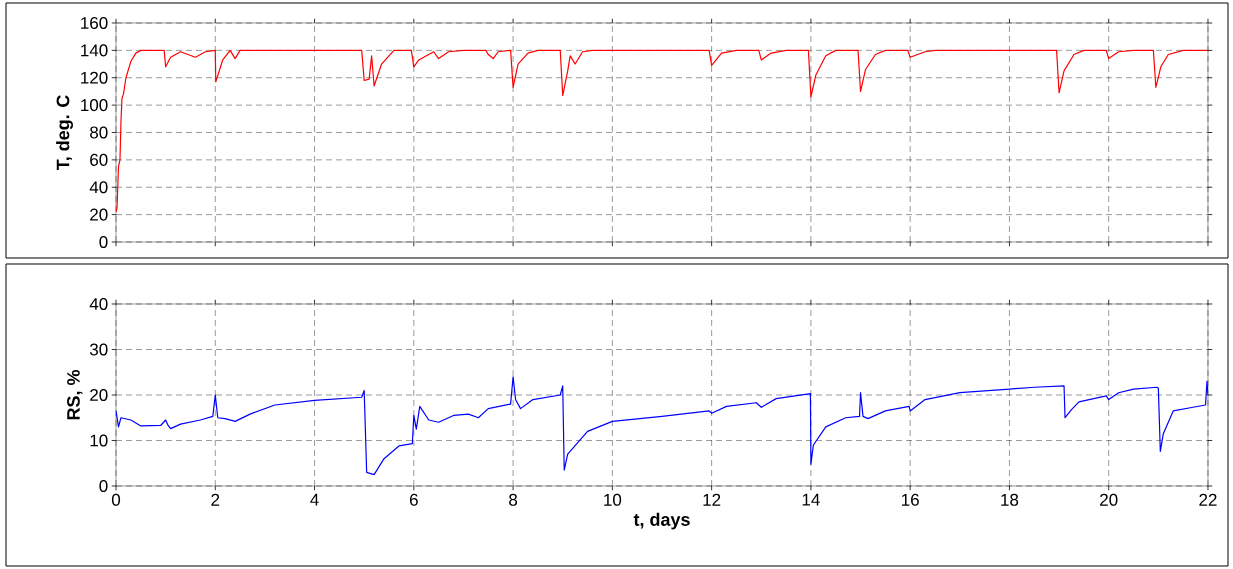 The image size is (1233, 569). What do you see at coordinates (94, 105) in the screenshot?
I see `y-tick-label: 100` at bounding box center [94, 105].